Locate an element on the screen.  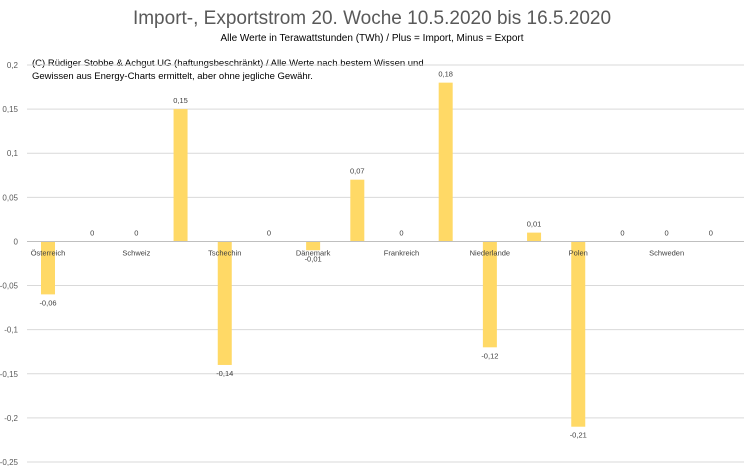
y-axis-ticks: 0,2 0,15 0,1 0,05 0 -0,05 -0,1 -0,15 -0,2 -0,25 is located at coordinates (9, 264).